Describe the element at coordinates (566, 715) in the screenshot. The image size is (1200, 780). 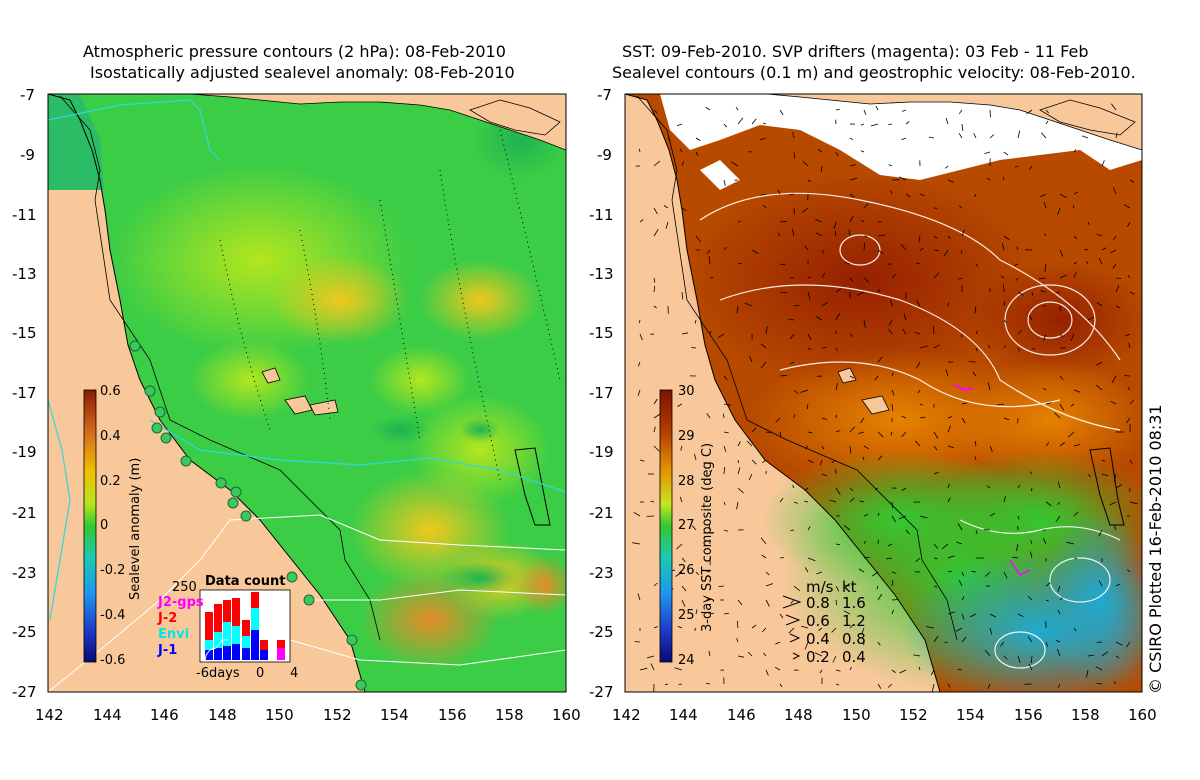
I see `left-lon-tick: 160` at that location.